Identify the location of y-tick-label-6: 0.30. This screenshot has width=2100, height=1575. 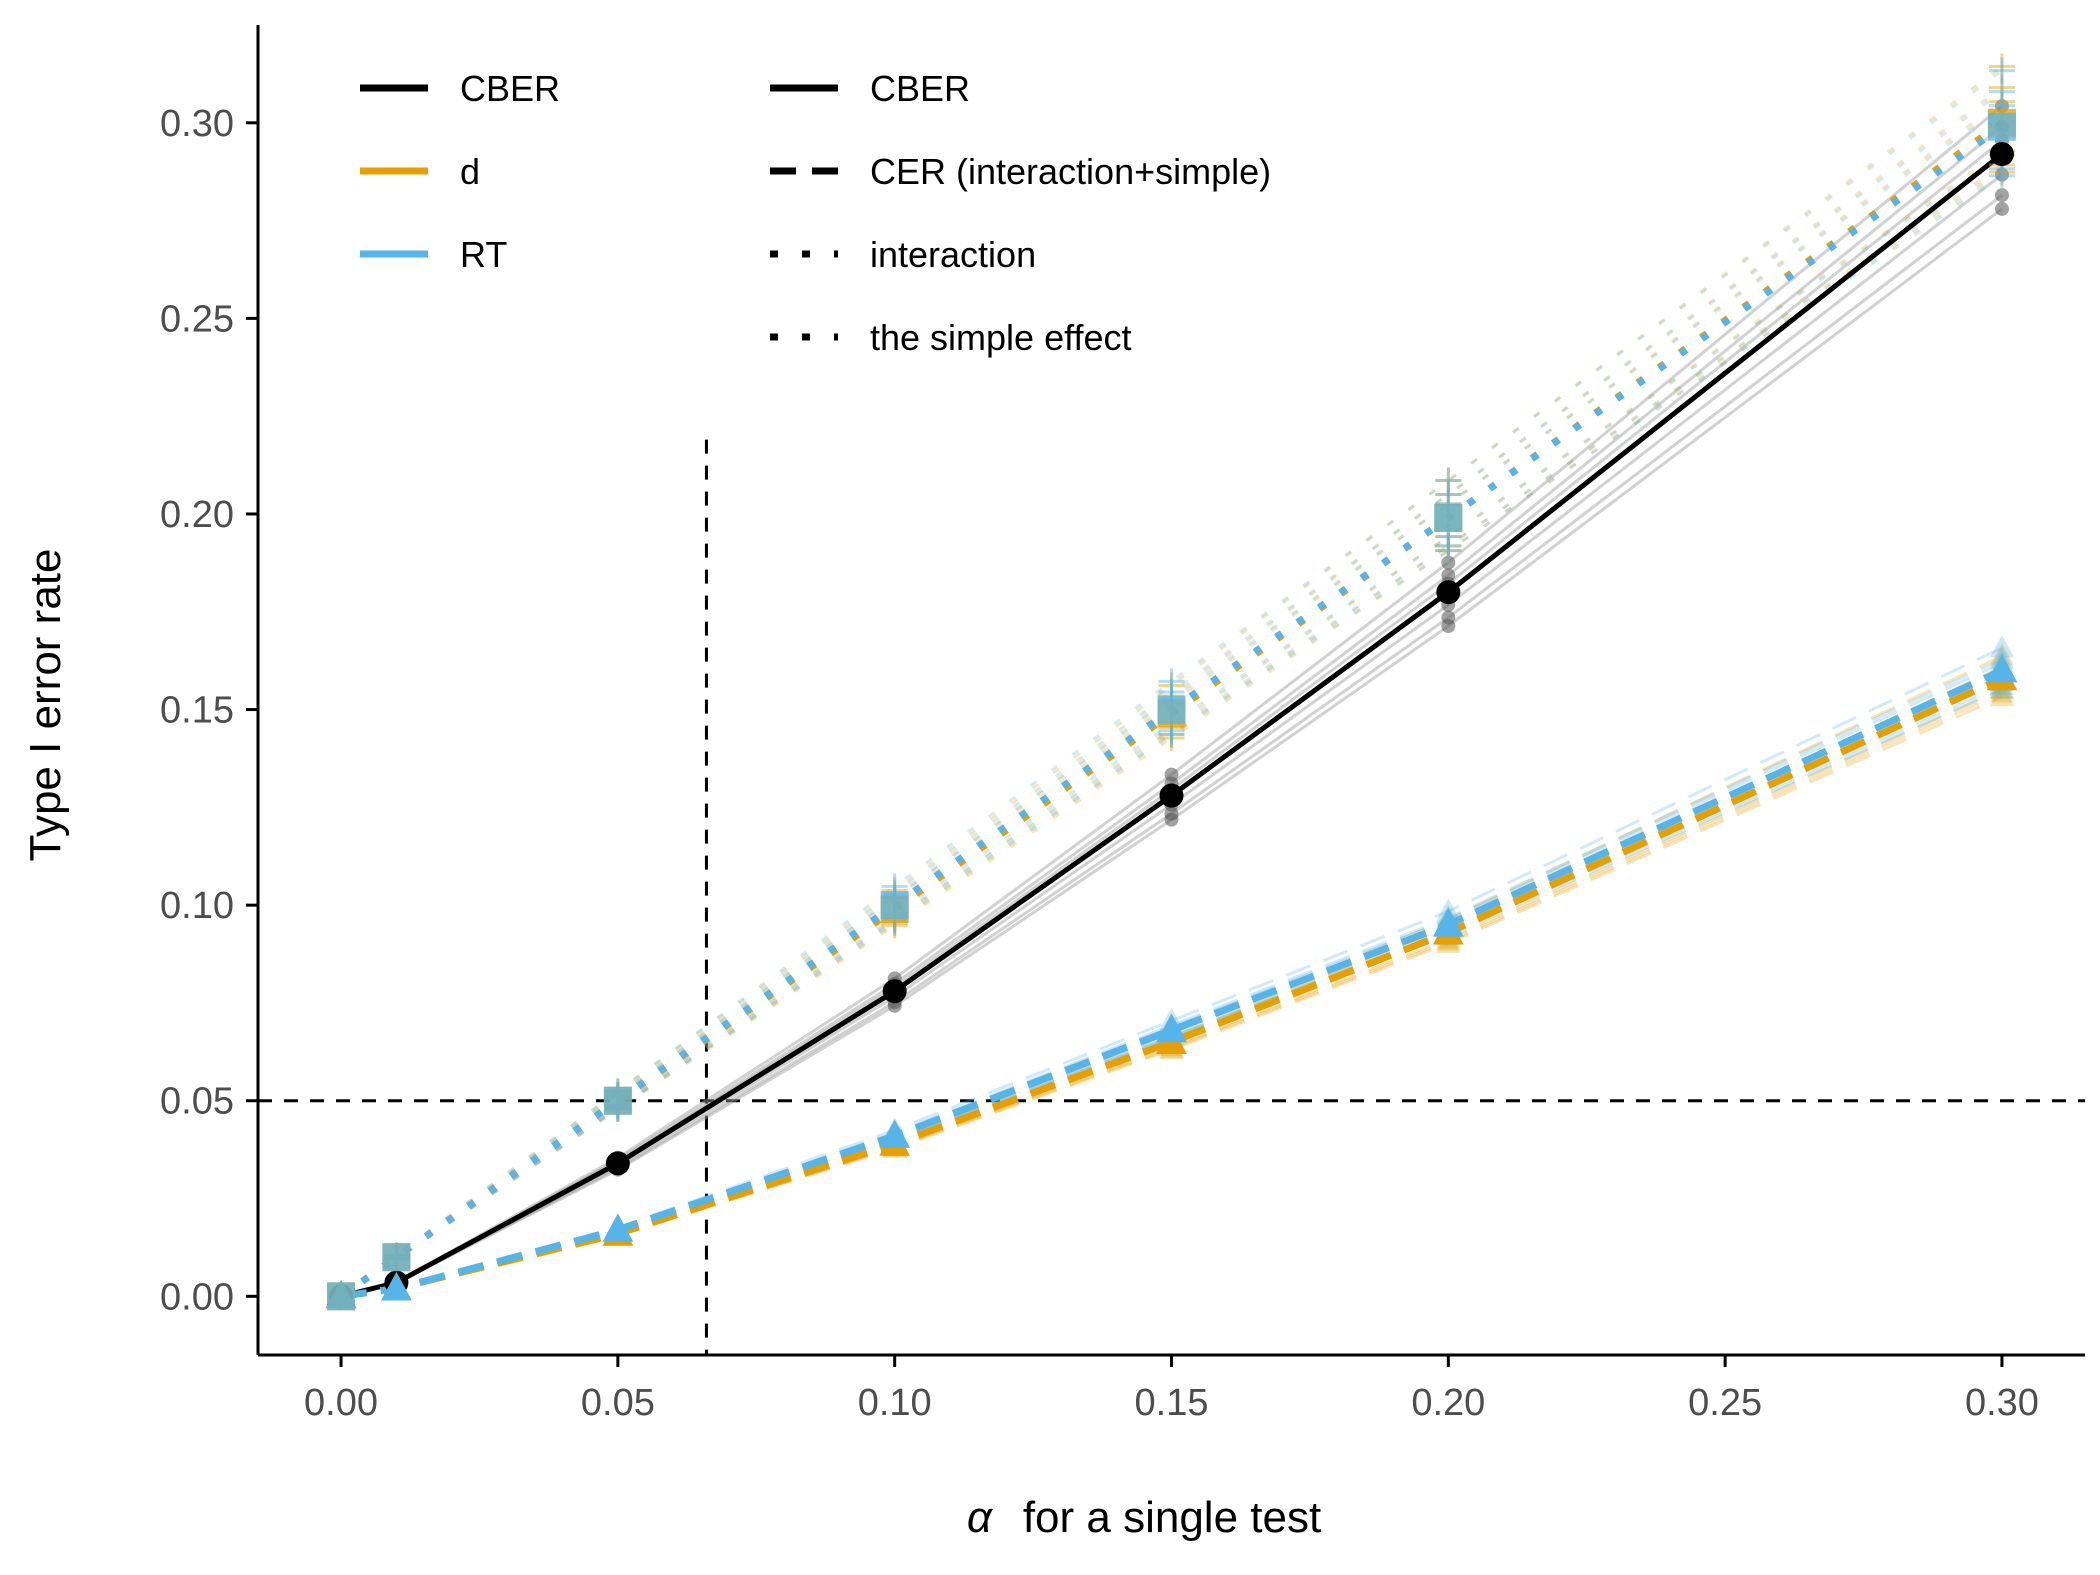
(197, 124).